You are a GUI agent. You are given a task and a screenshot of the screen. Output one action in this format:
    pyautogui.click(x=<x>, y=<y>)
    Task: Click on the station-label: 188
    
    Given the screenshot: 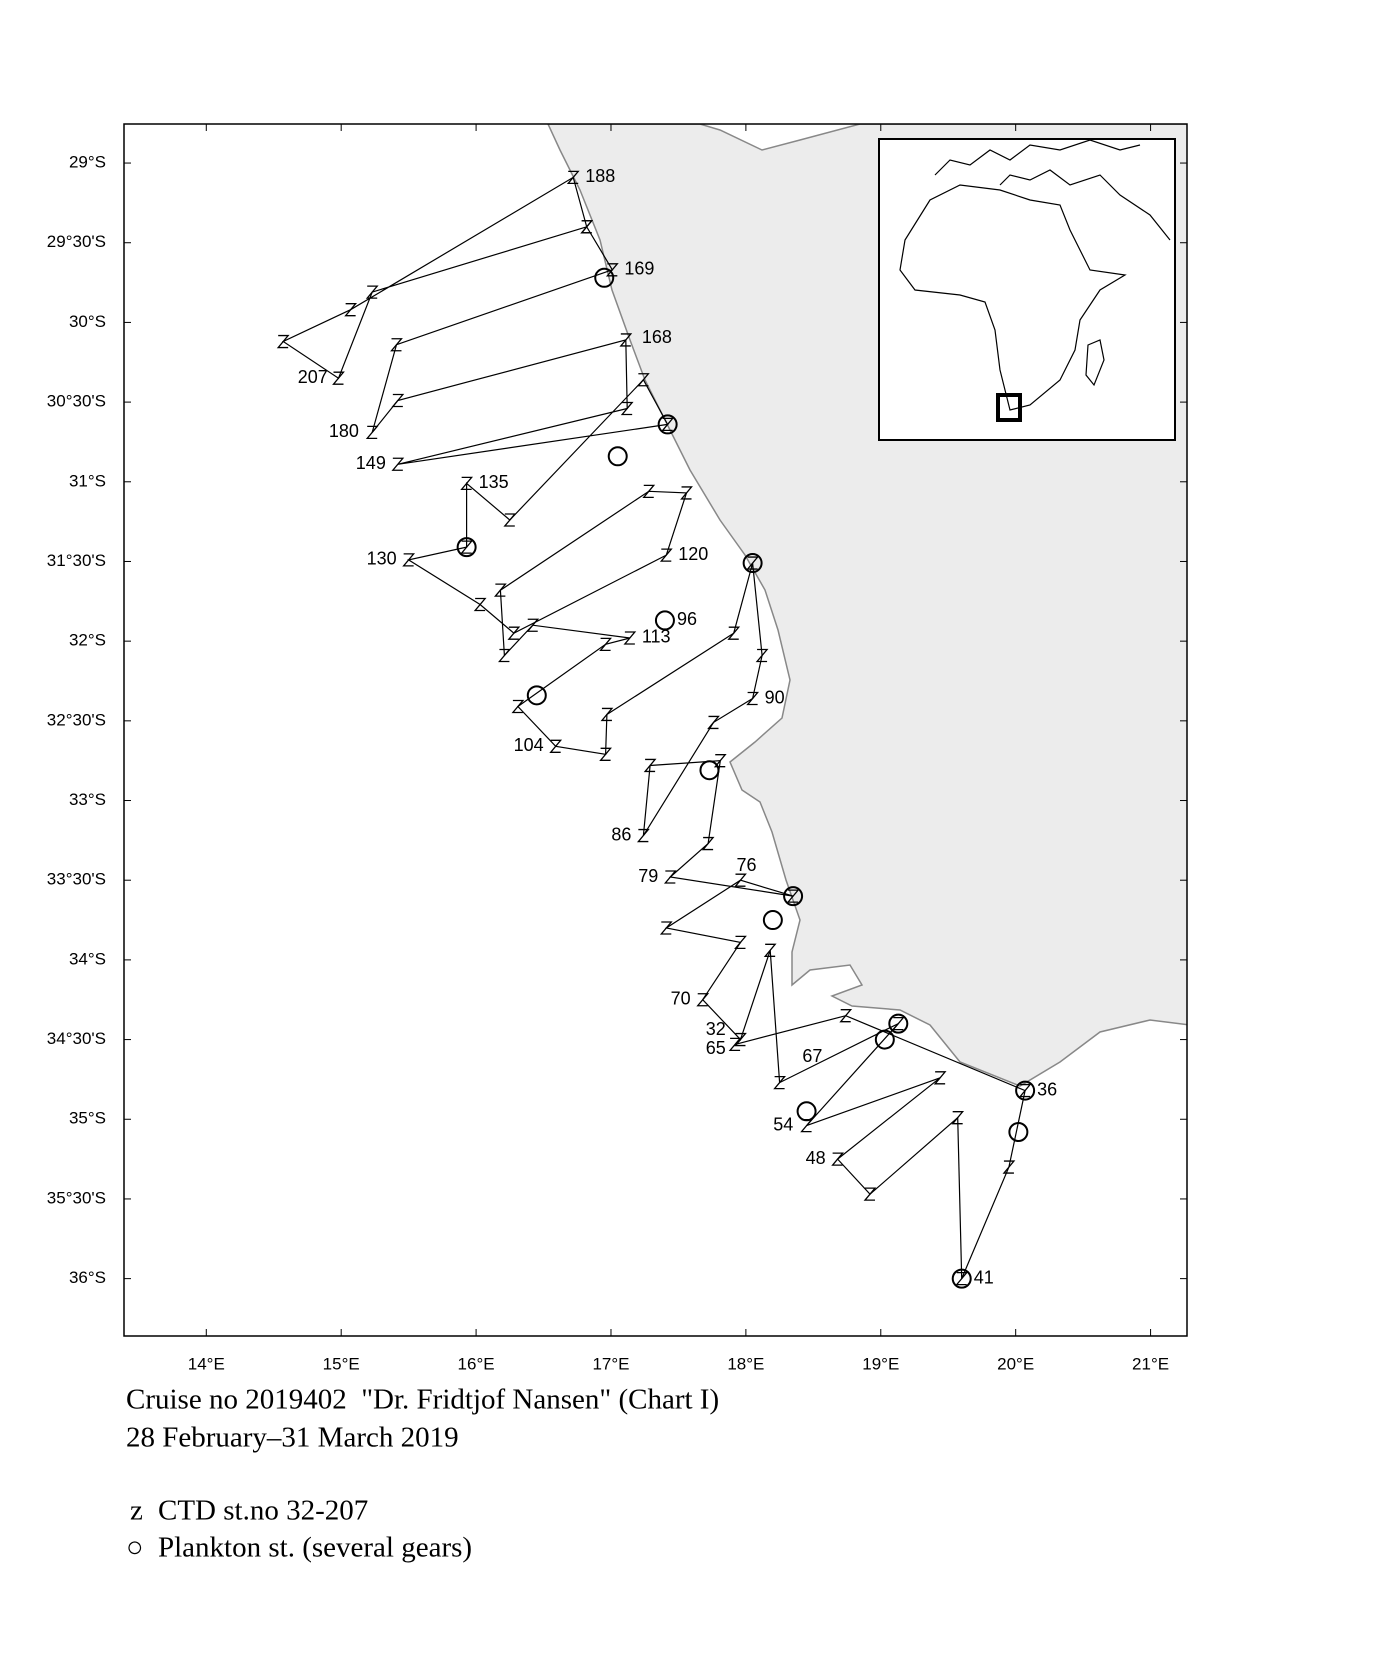 What is the action you would take?
    pyautogui.click(x=600, y=176)
    